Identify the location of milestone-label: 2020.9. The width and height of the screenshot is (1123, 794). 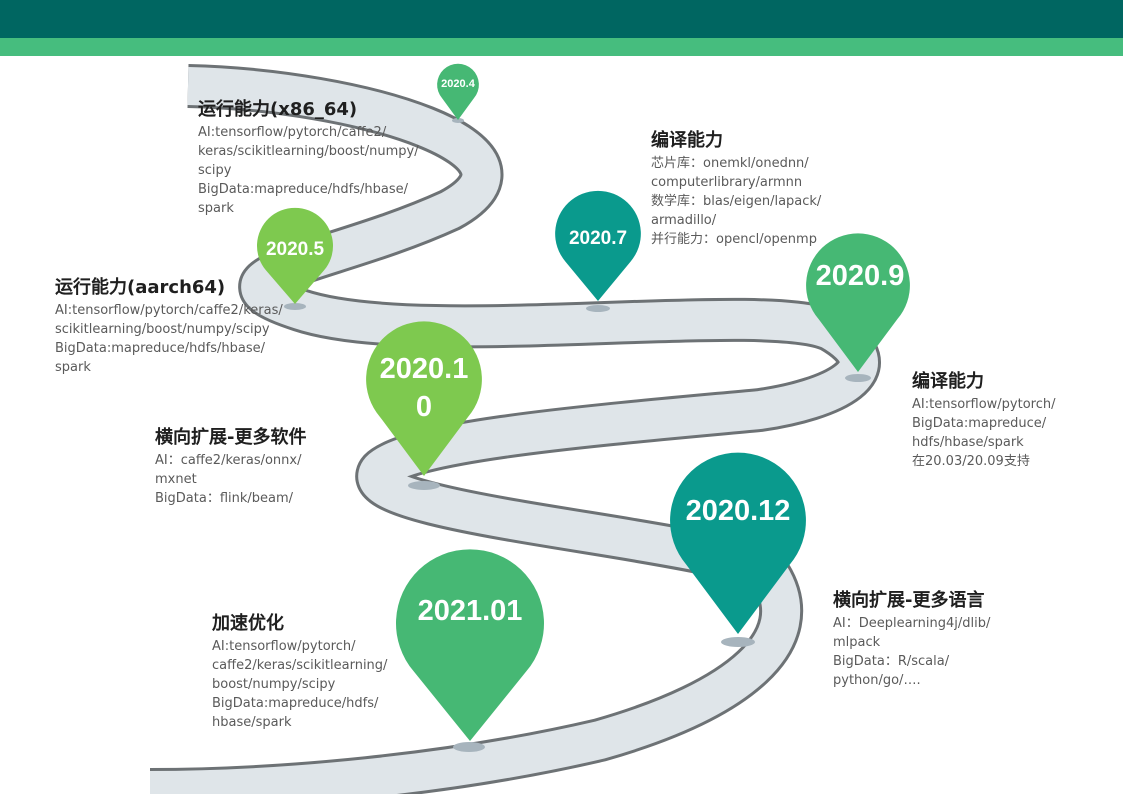
(860, 276).